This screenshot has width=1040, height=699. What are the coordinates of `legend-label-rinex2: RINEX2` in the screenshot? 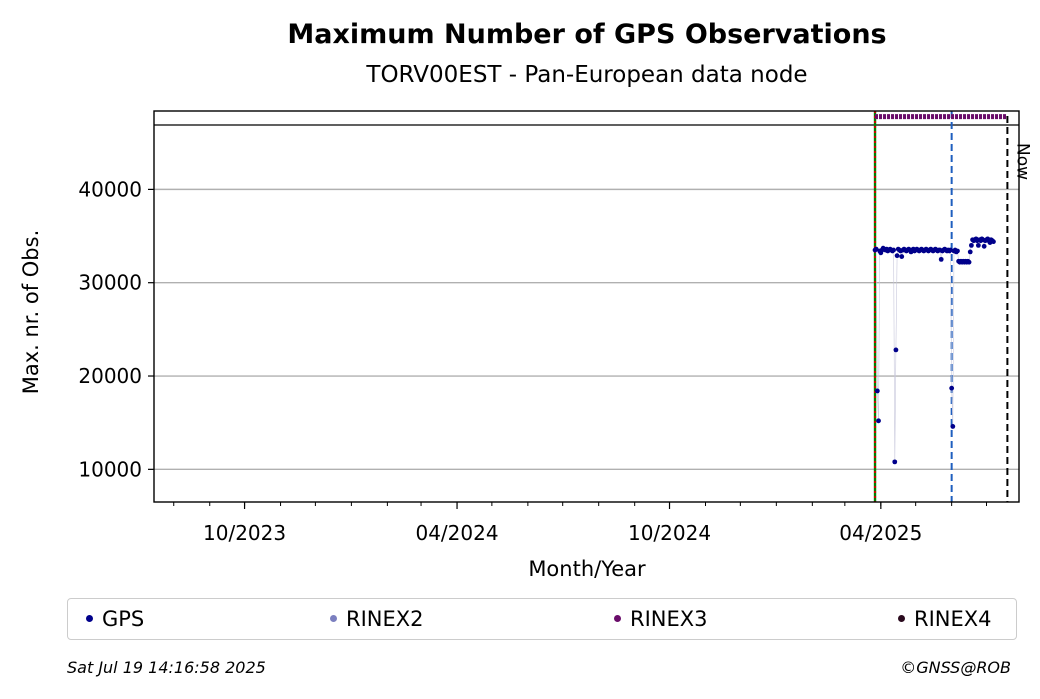 It's located at (385, 619).